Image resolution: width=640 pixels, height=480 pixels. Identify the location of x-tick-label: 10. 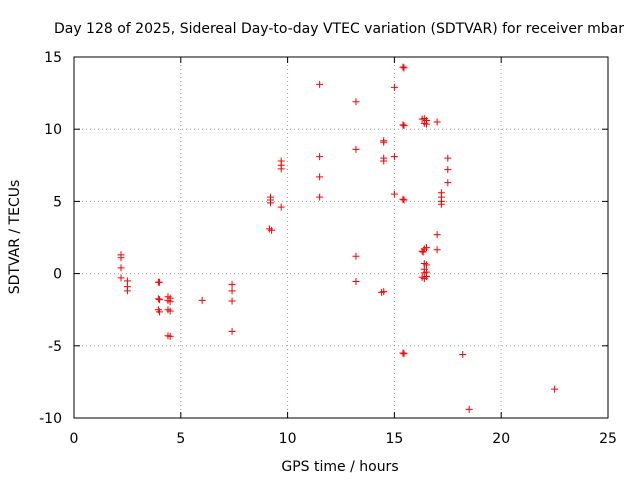
(288, 439).